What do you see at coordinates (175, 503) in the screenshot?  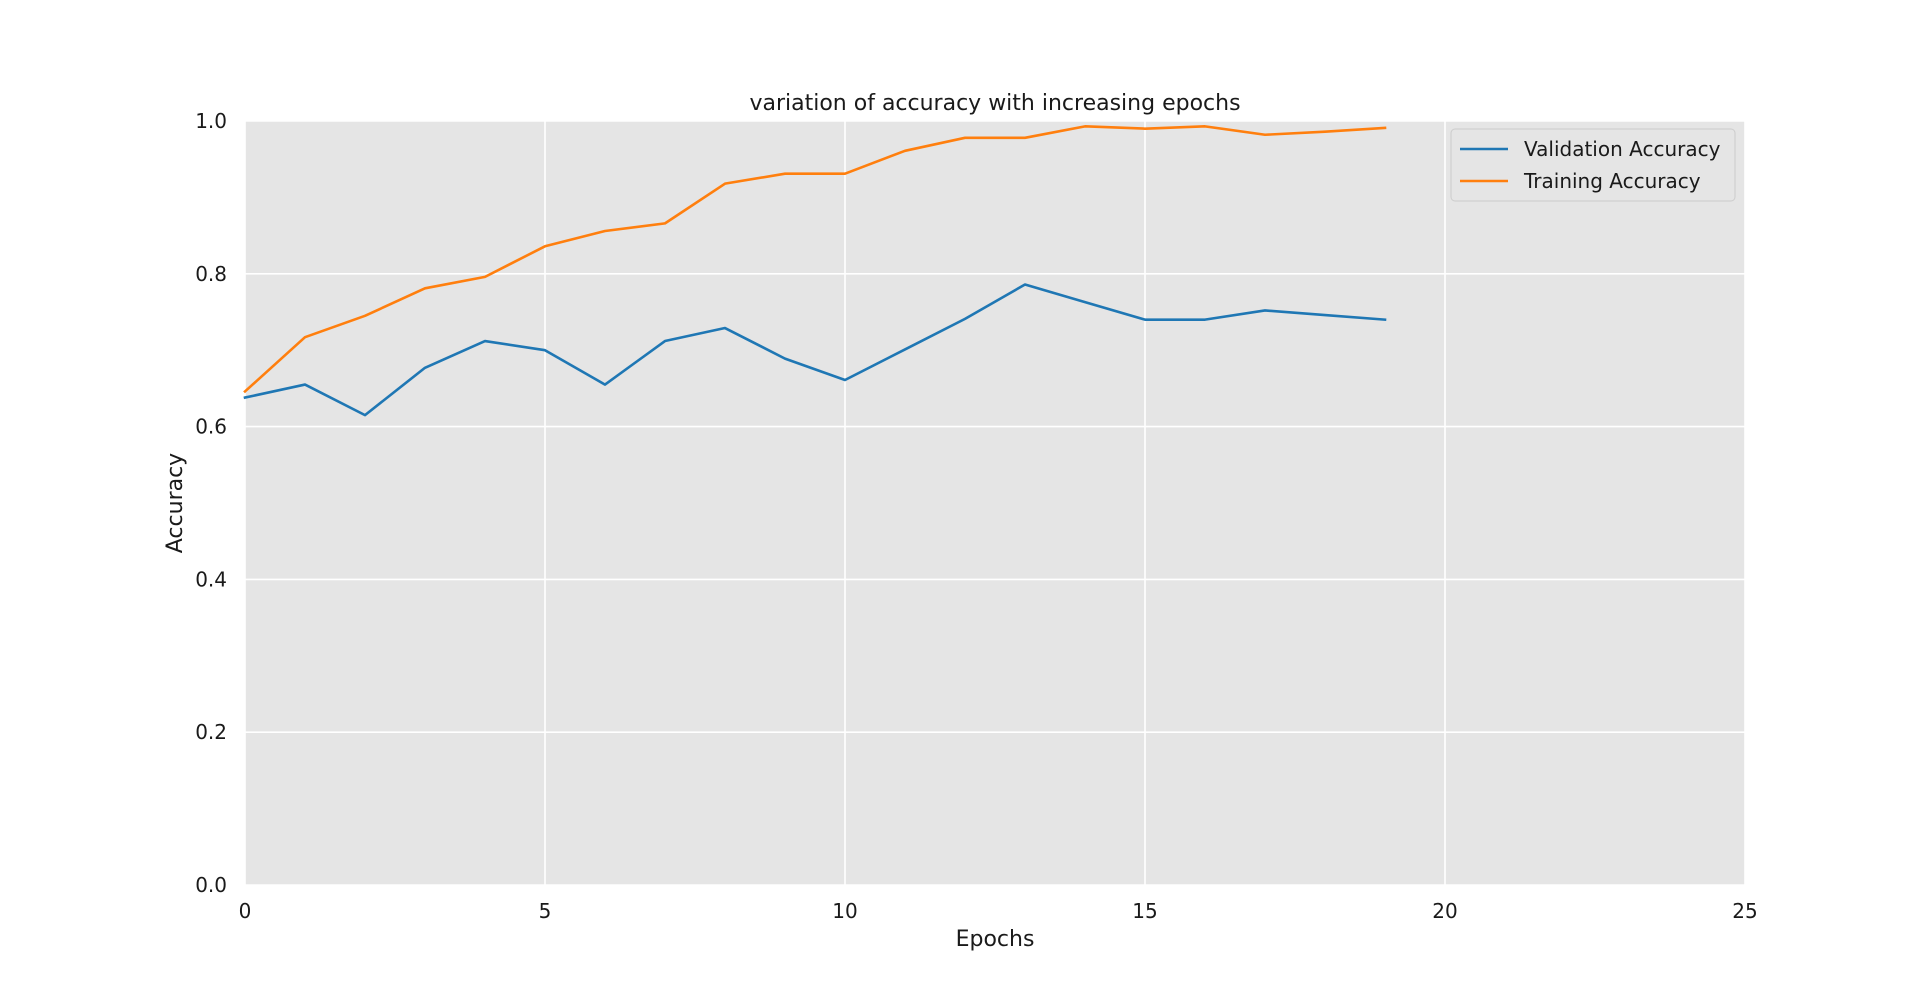 I see `y-axis-label: Accuracy` at bounding box center [175, 503].